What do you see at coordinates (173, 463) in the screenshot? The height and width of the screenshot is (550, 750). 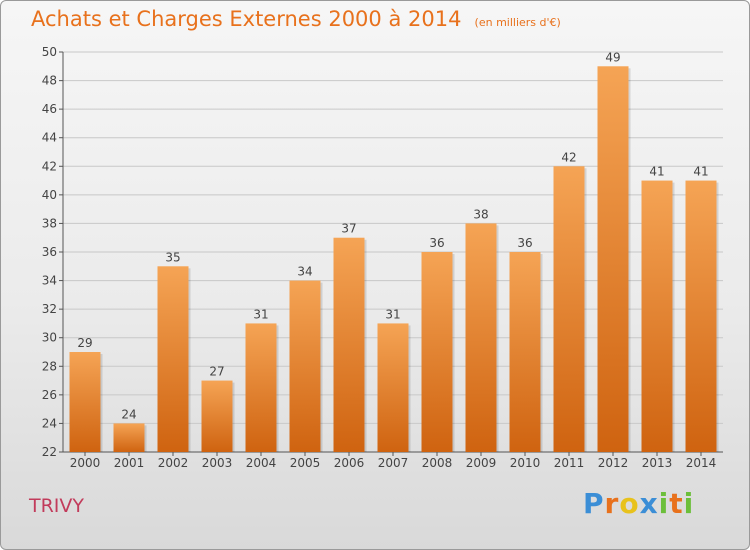 I see `x-tick-label: 2002` at bounding box center [173, 463].